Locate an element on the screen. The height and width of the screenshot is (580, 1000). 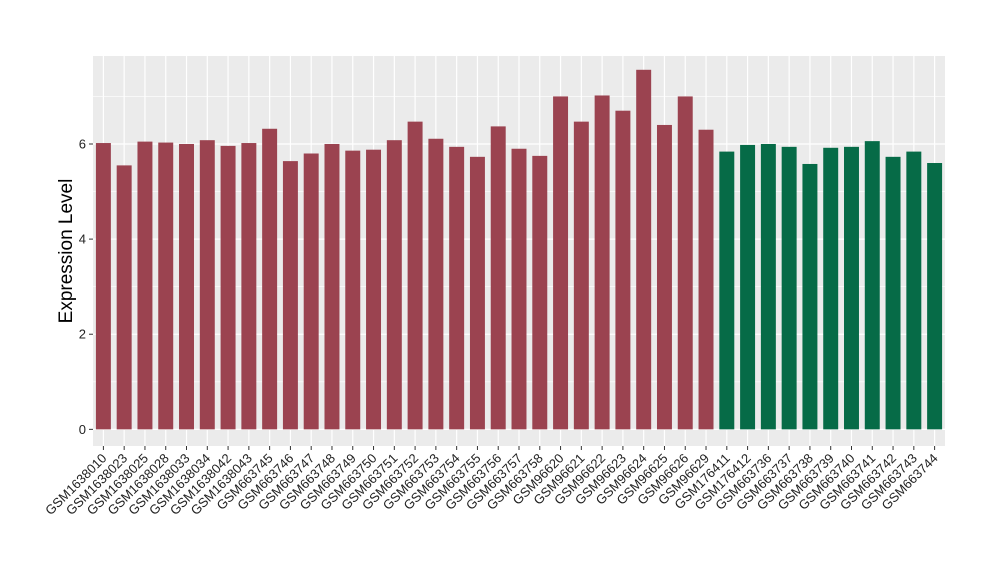
bar-GSM1638010 is located at coordinates (103, 286).